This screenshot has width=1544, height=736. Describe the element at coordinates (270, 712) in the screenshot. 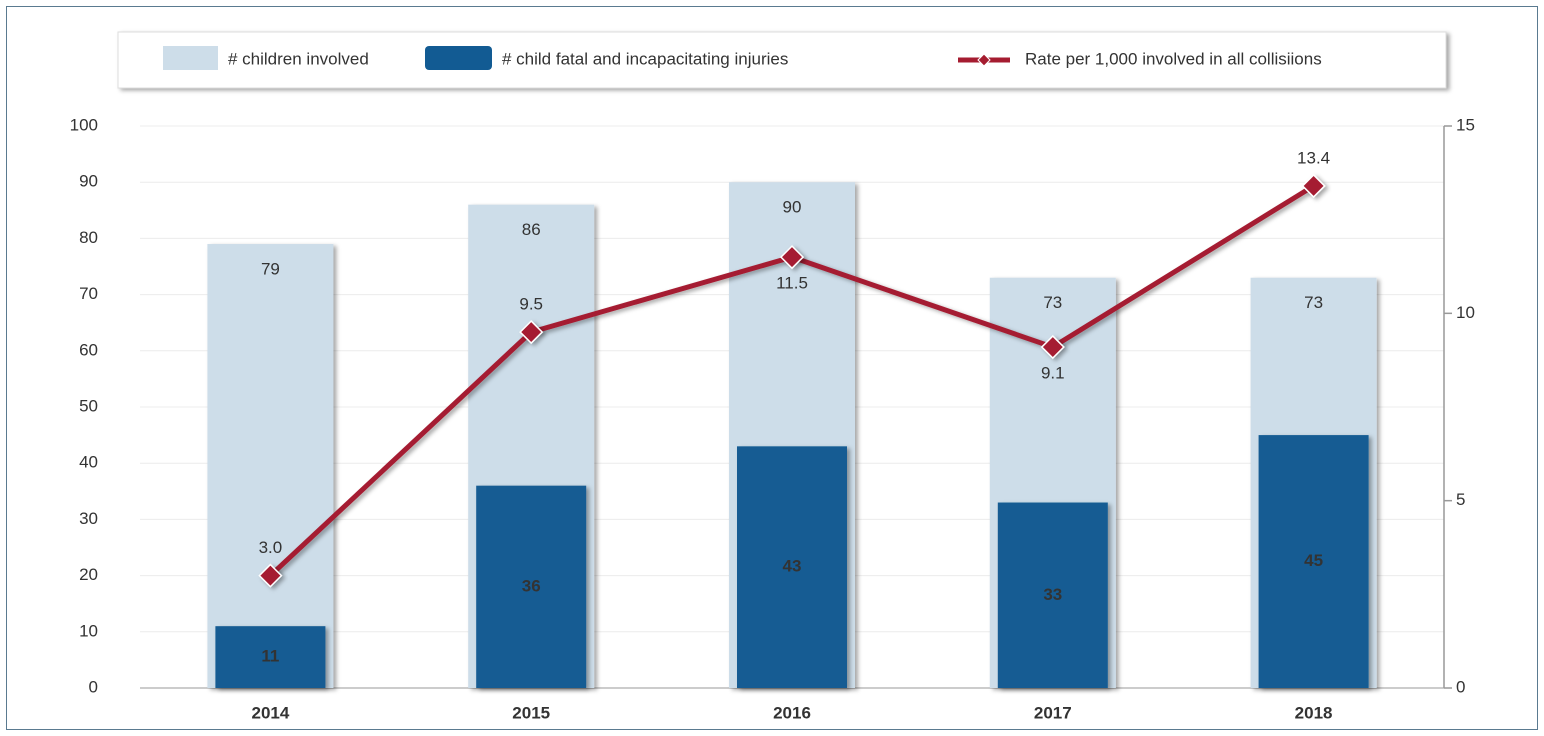

I see `x-tick-label: 2014` at that location.